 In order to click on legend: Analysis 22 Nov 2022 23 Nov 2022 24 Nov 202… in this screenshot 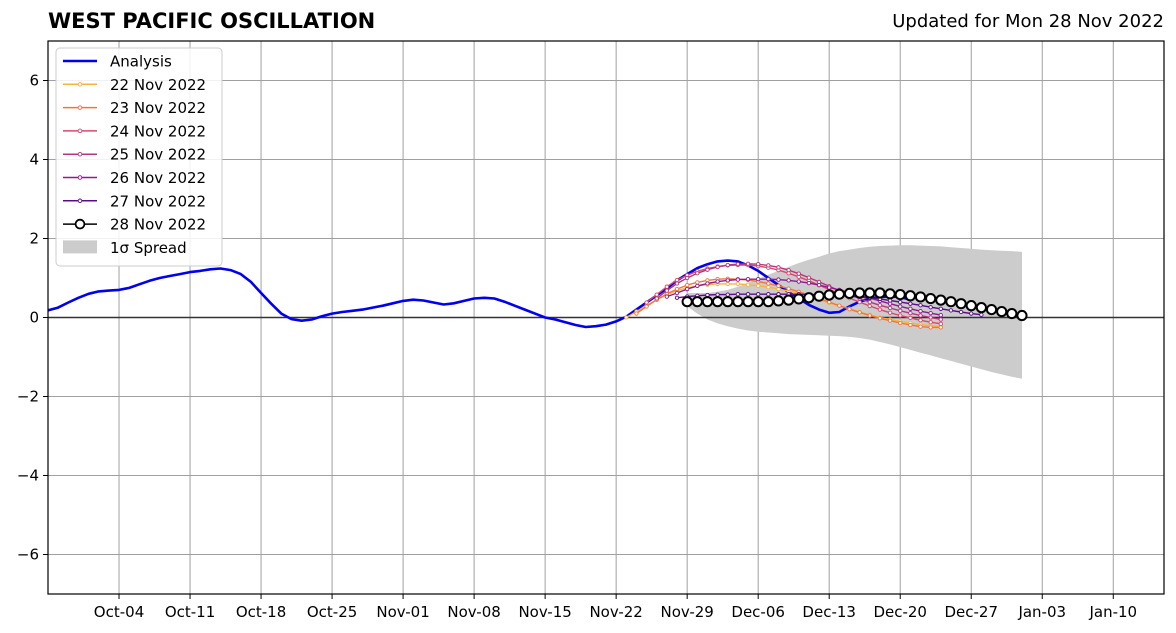, I will do `click(139, 157)`.